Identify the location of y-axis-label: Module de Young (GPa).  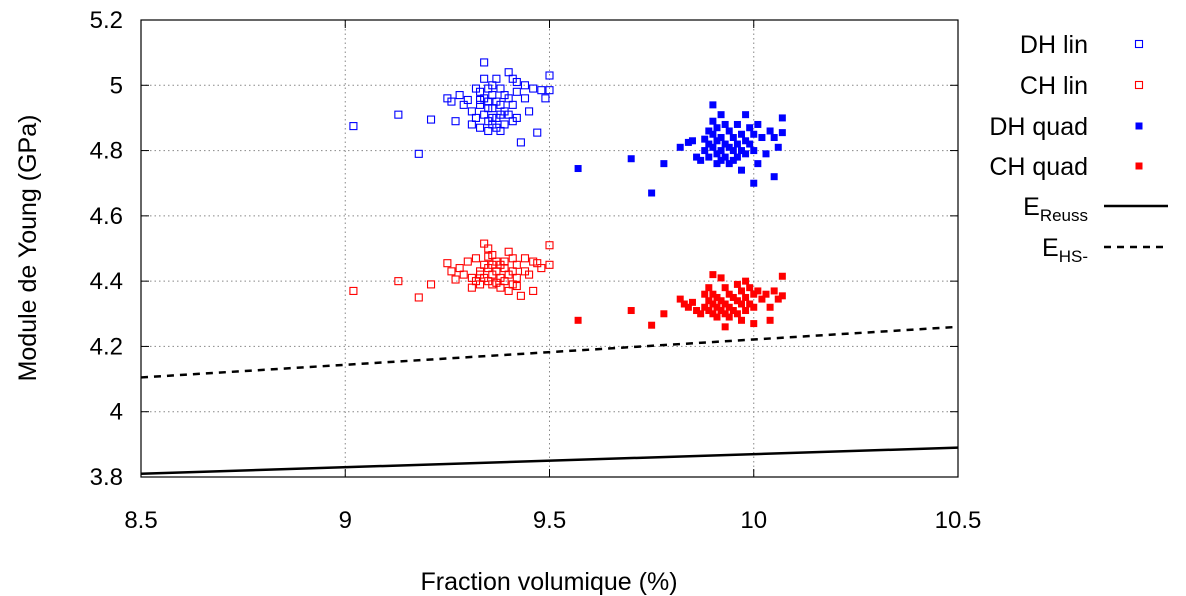
(28, 248).